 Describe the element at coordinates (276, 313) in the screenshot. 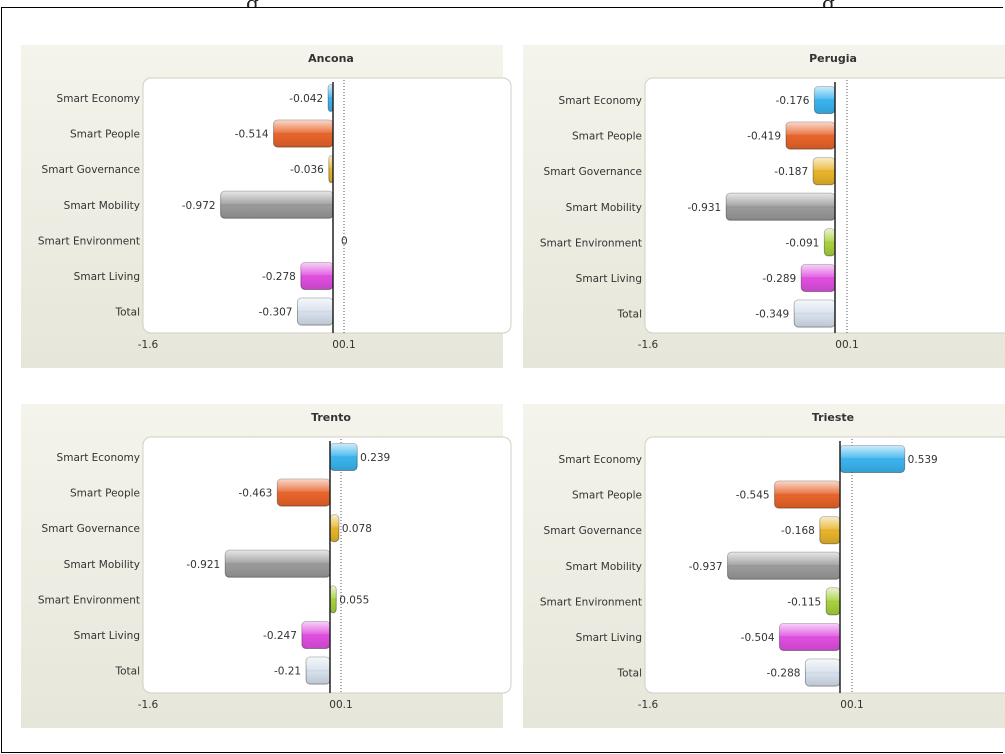

I see `value-label: -0.307` at that location.